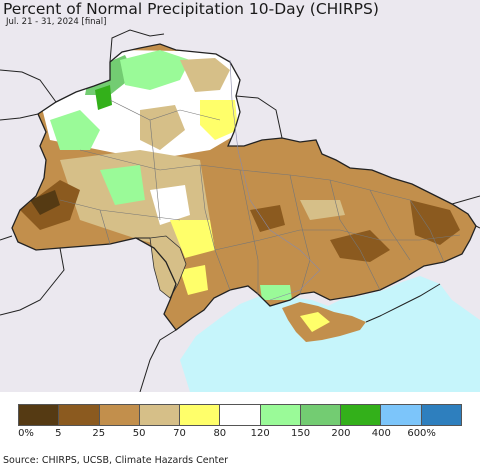 Image resolution: width=480 pixels, height=470 pixels. Describe the element at coordinates (26, 433) in the screenshot. I see `legend-label: 0%` at that location.